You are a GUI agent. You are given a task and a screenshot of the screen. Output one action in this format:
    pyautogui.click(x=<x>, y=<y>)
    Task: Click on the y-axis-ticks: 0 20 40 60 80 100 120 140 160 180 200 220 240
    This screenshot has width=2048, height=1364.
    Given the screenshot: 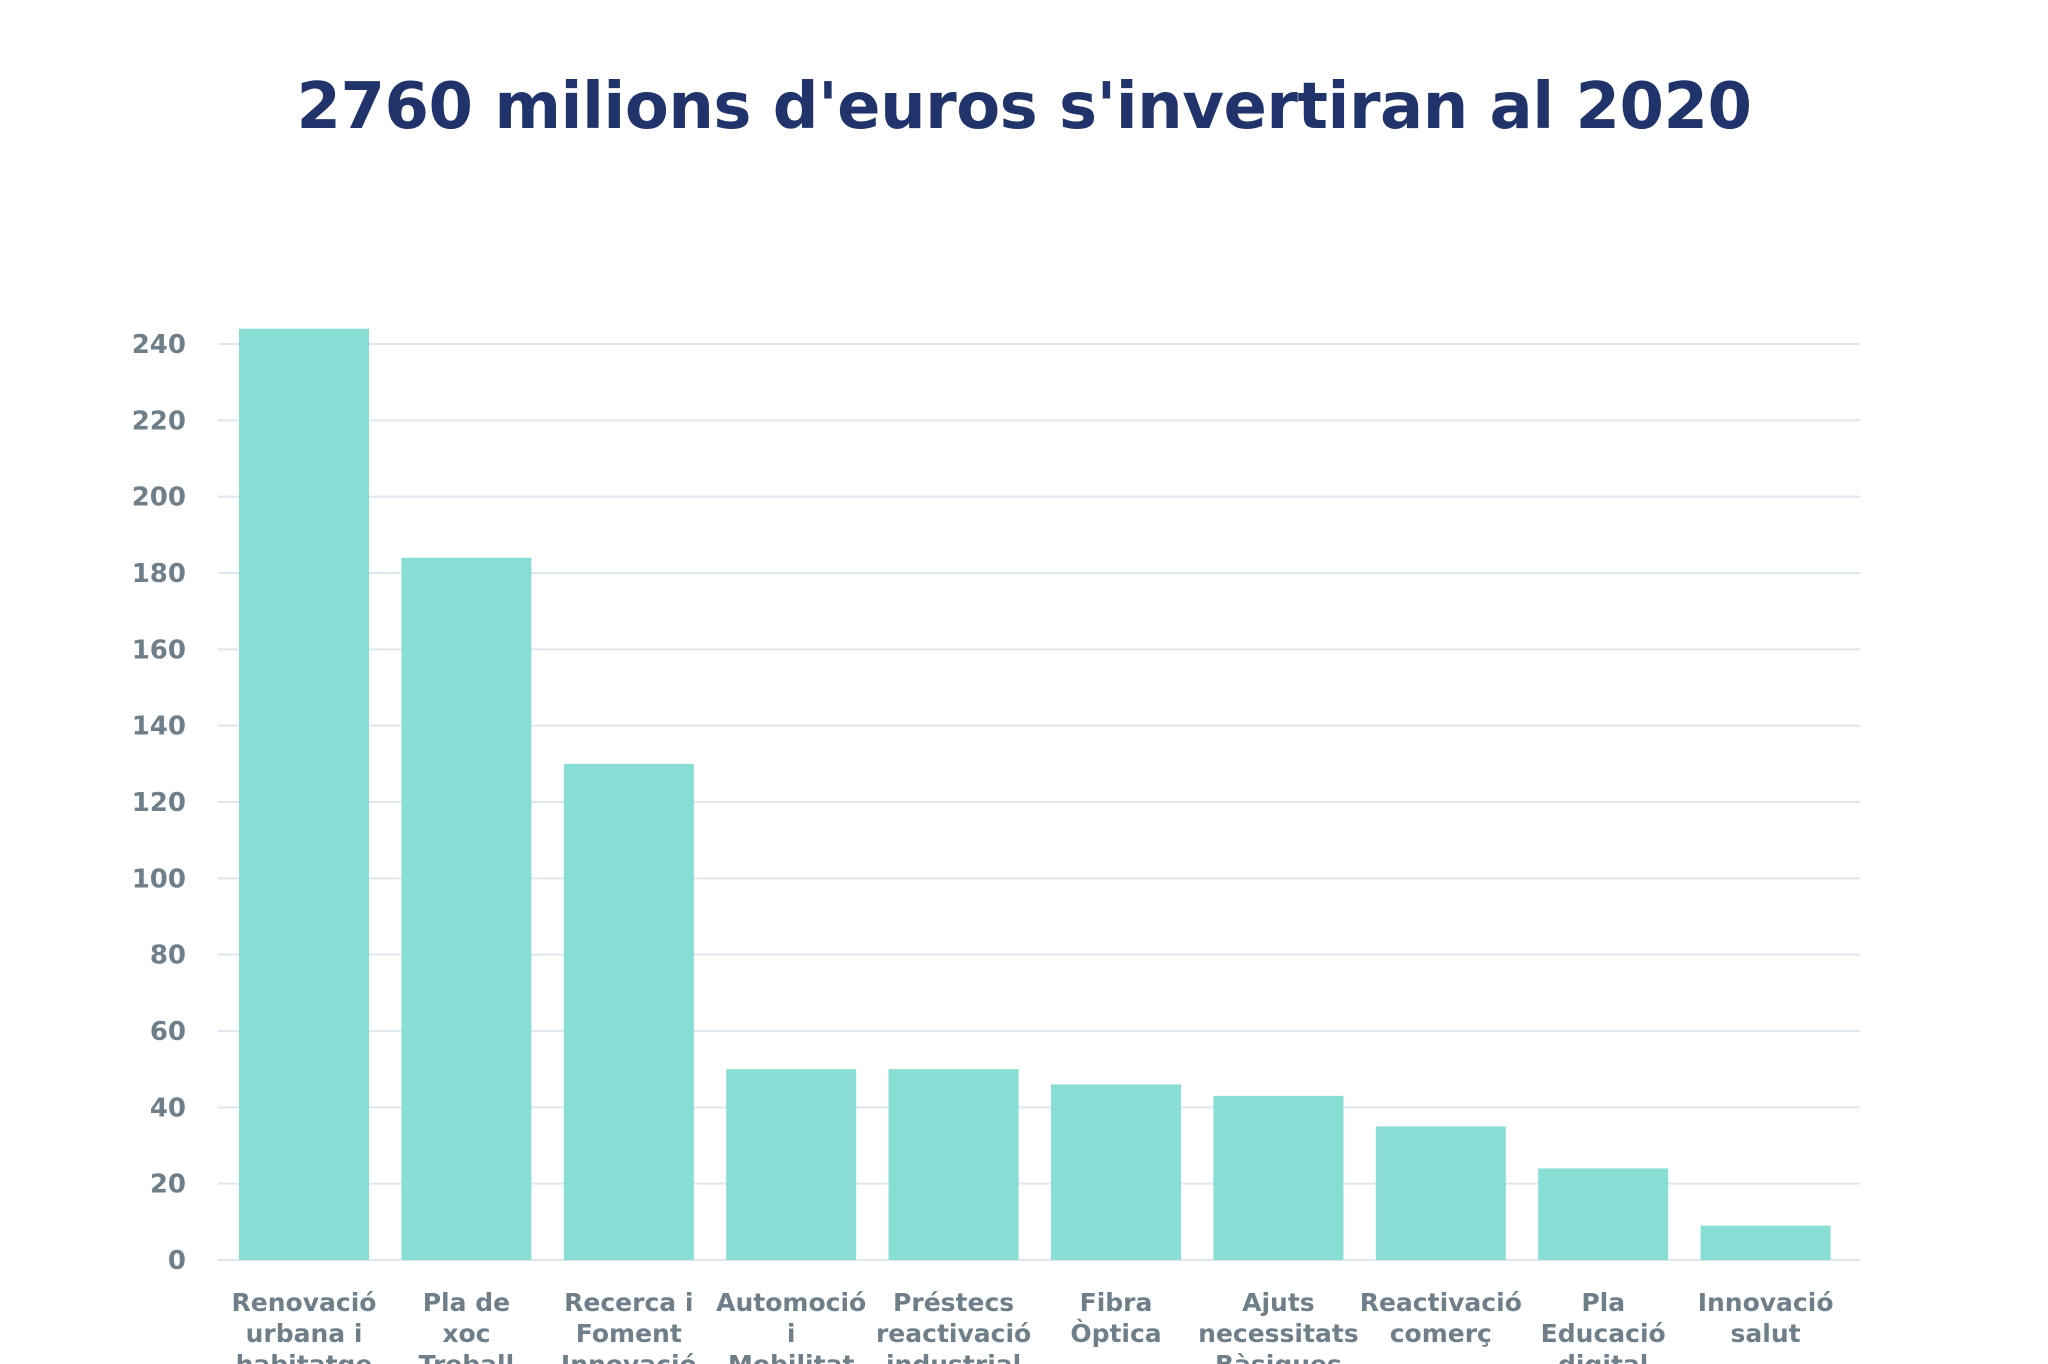 What is the action you would take?
    pyautogui.click(x=159, y=803)
    